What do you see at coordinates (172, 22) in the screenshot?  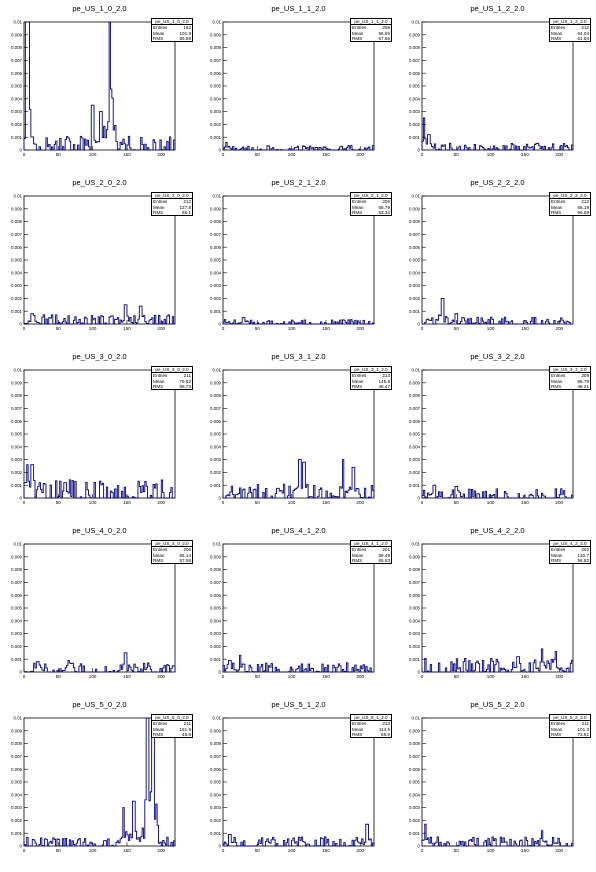 I see `stats-name: pe_US_1_0_2.0` at bounding box center [172, 22].